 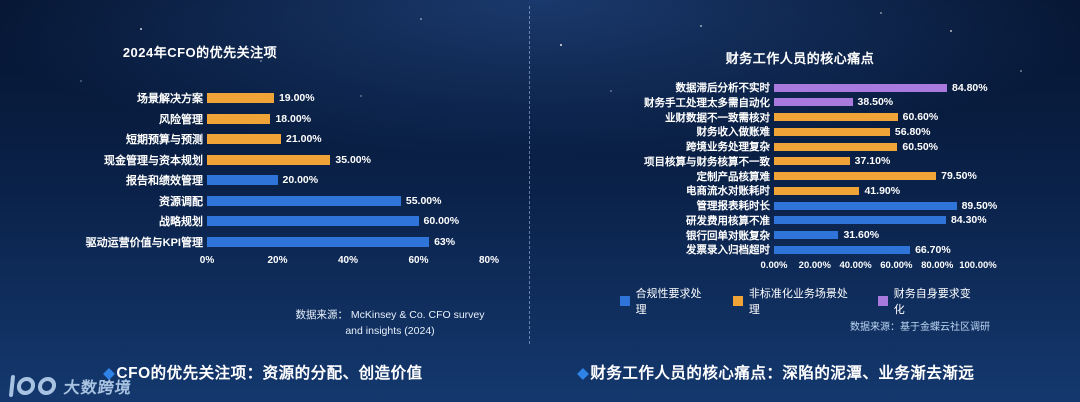 I want to click on bar-row: 跨境业务处理复杂 60.50%, so click(x=799, y=146).